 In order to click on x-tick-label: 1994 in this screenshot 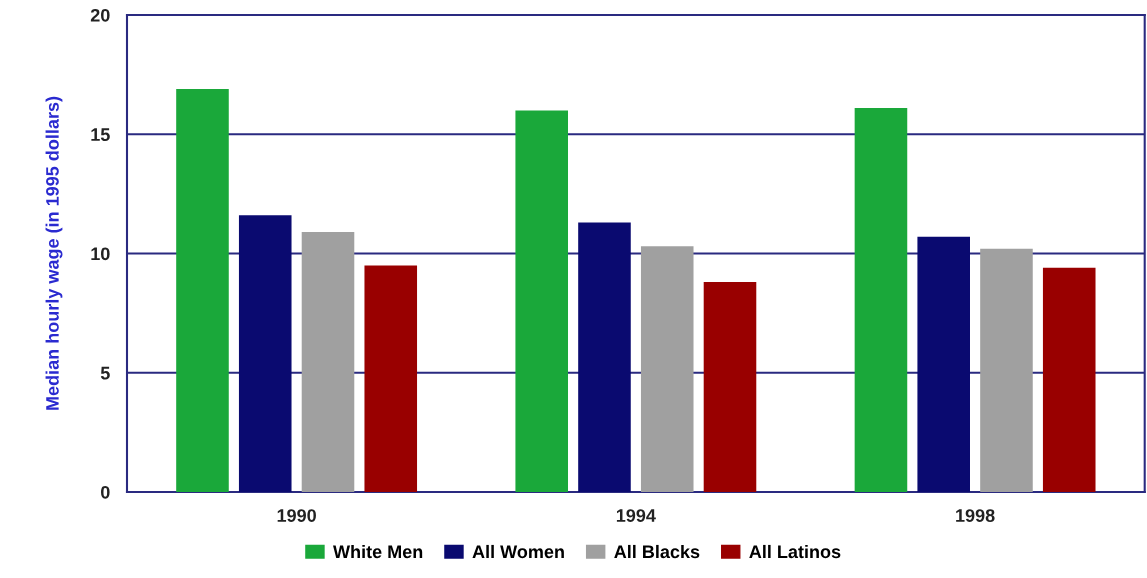, I will do `click(636, 515)`.